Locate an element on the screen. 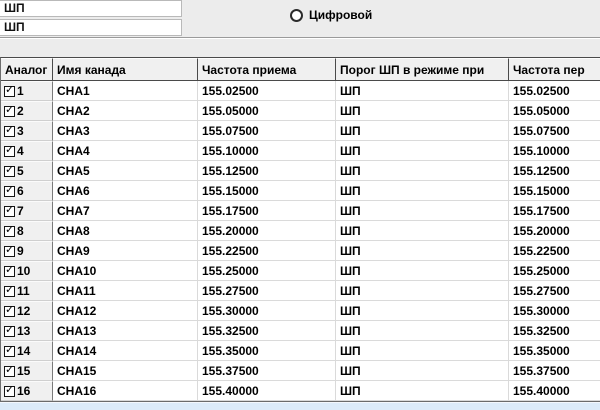  channel-name-cell: CHA7 is located at coordinates (125, 211).